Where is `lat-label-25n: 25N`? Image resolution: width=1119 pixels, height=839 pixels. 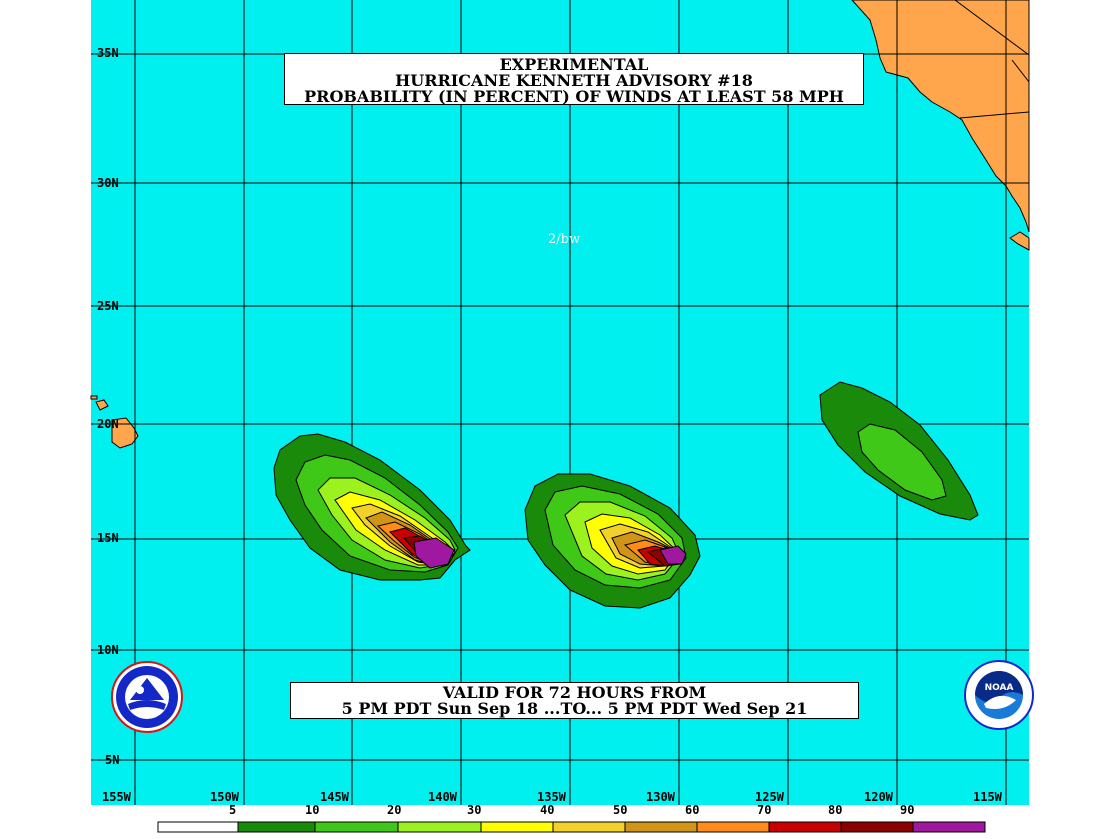 lat-label-25n: 25N is located at coordinates (108, 306).